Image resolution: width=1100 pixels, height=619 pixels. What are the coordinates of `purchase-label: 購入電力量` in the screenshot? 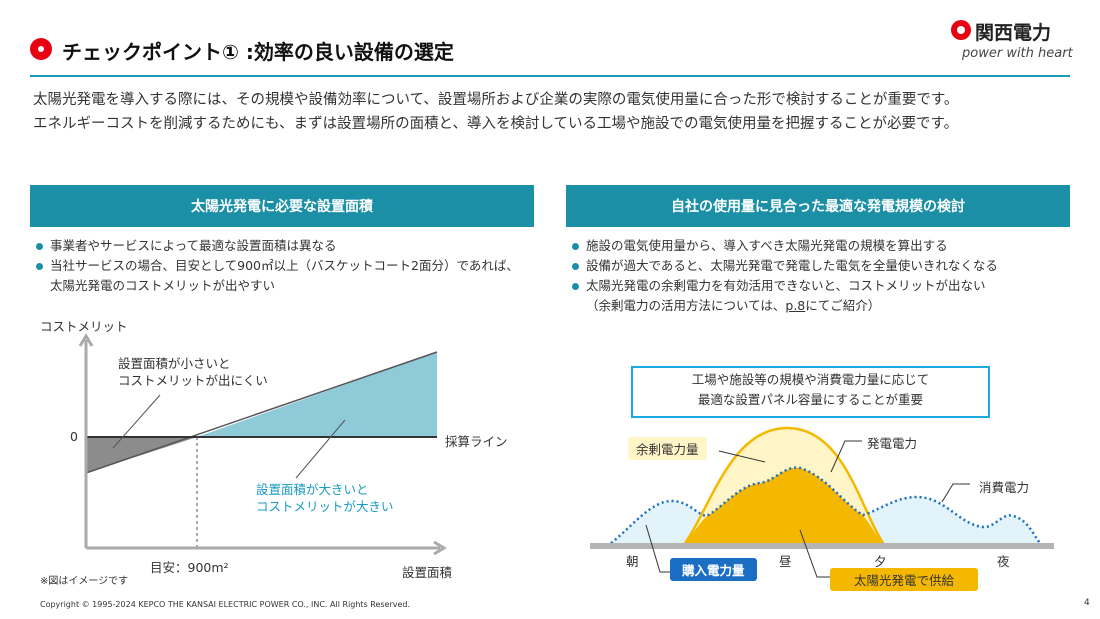 It's located at (713, 569).